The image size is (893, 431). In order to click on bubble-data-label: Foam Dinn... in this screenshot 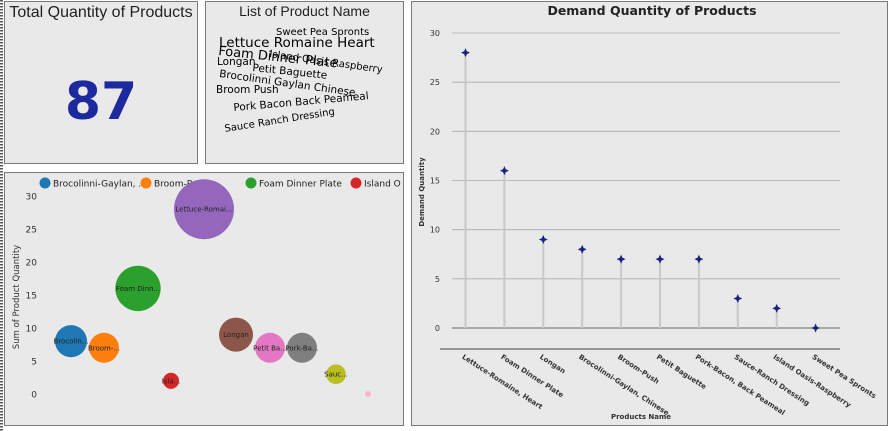, I will do `click(138, 289)`.